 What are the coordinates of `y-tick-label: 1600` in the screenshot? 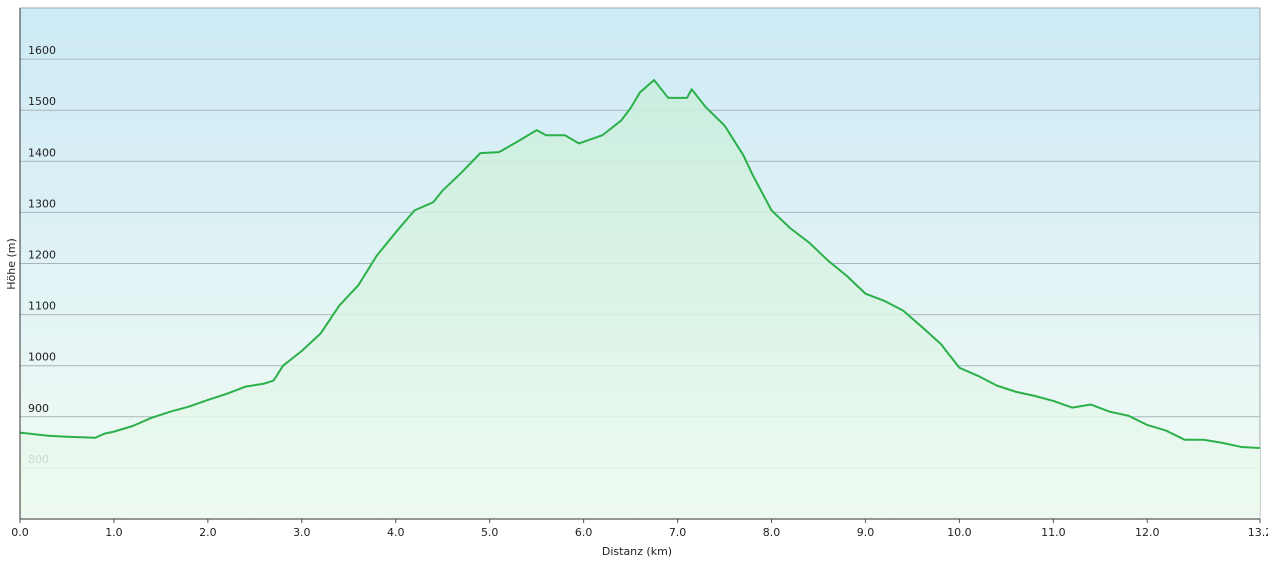 It's located at (42, 50).